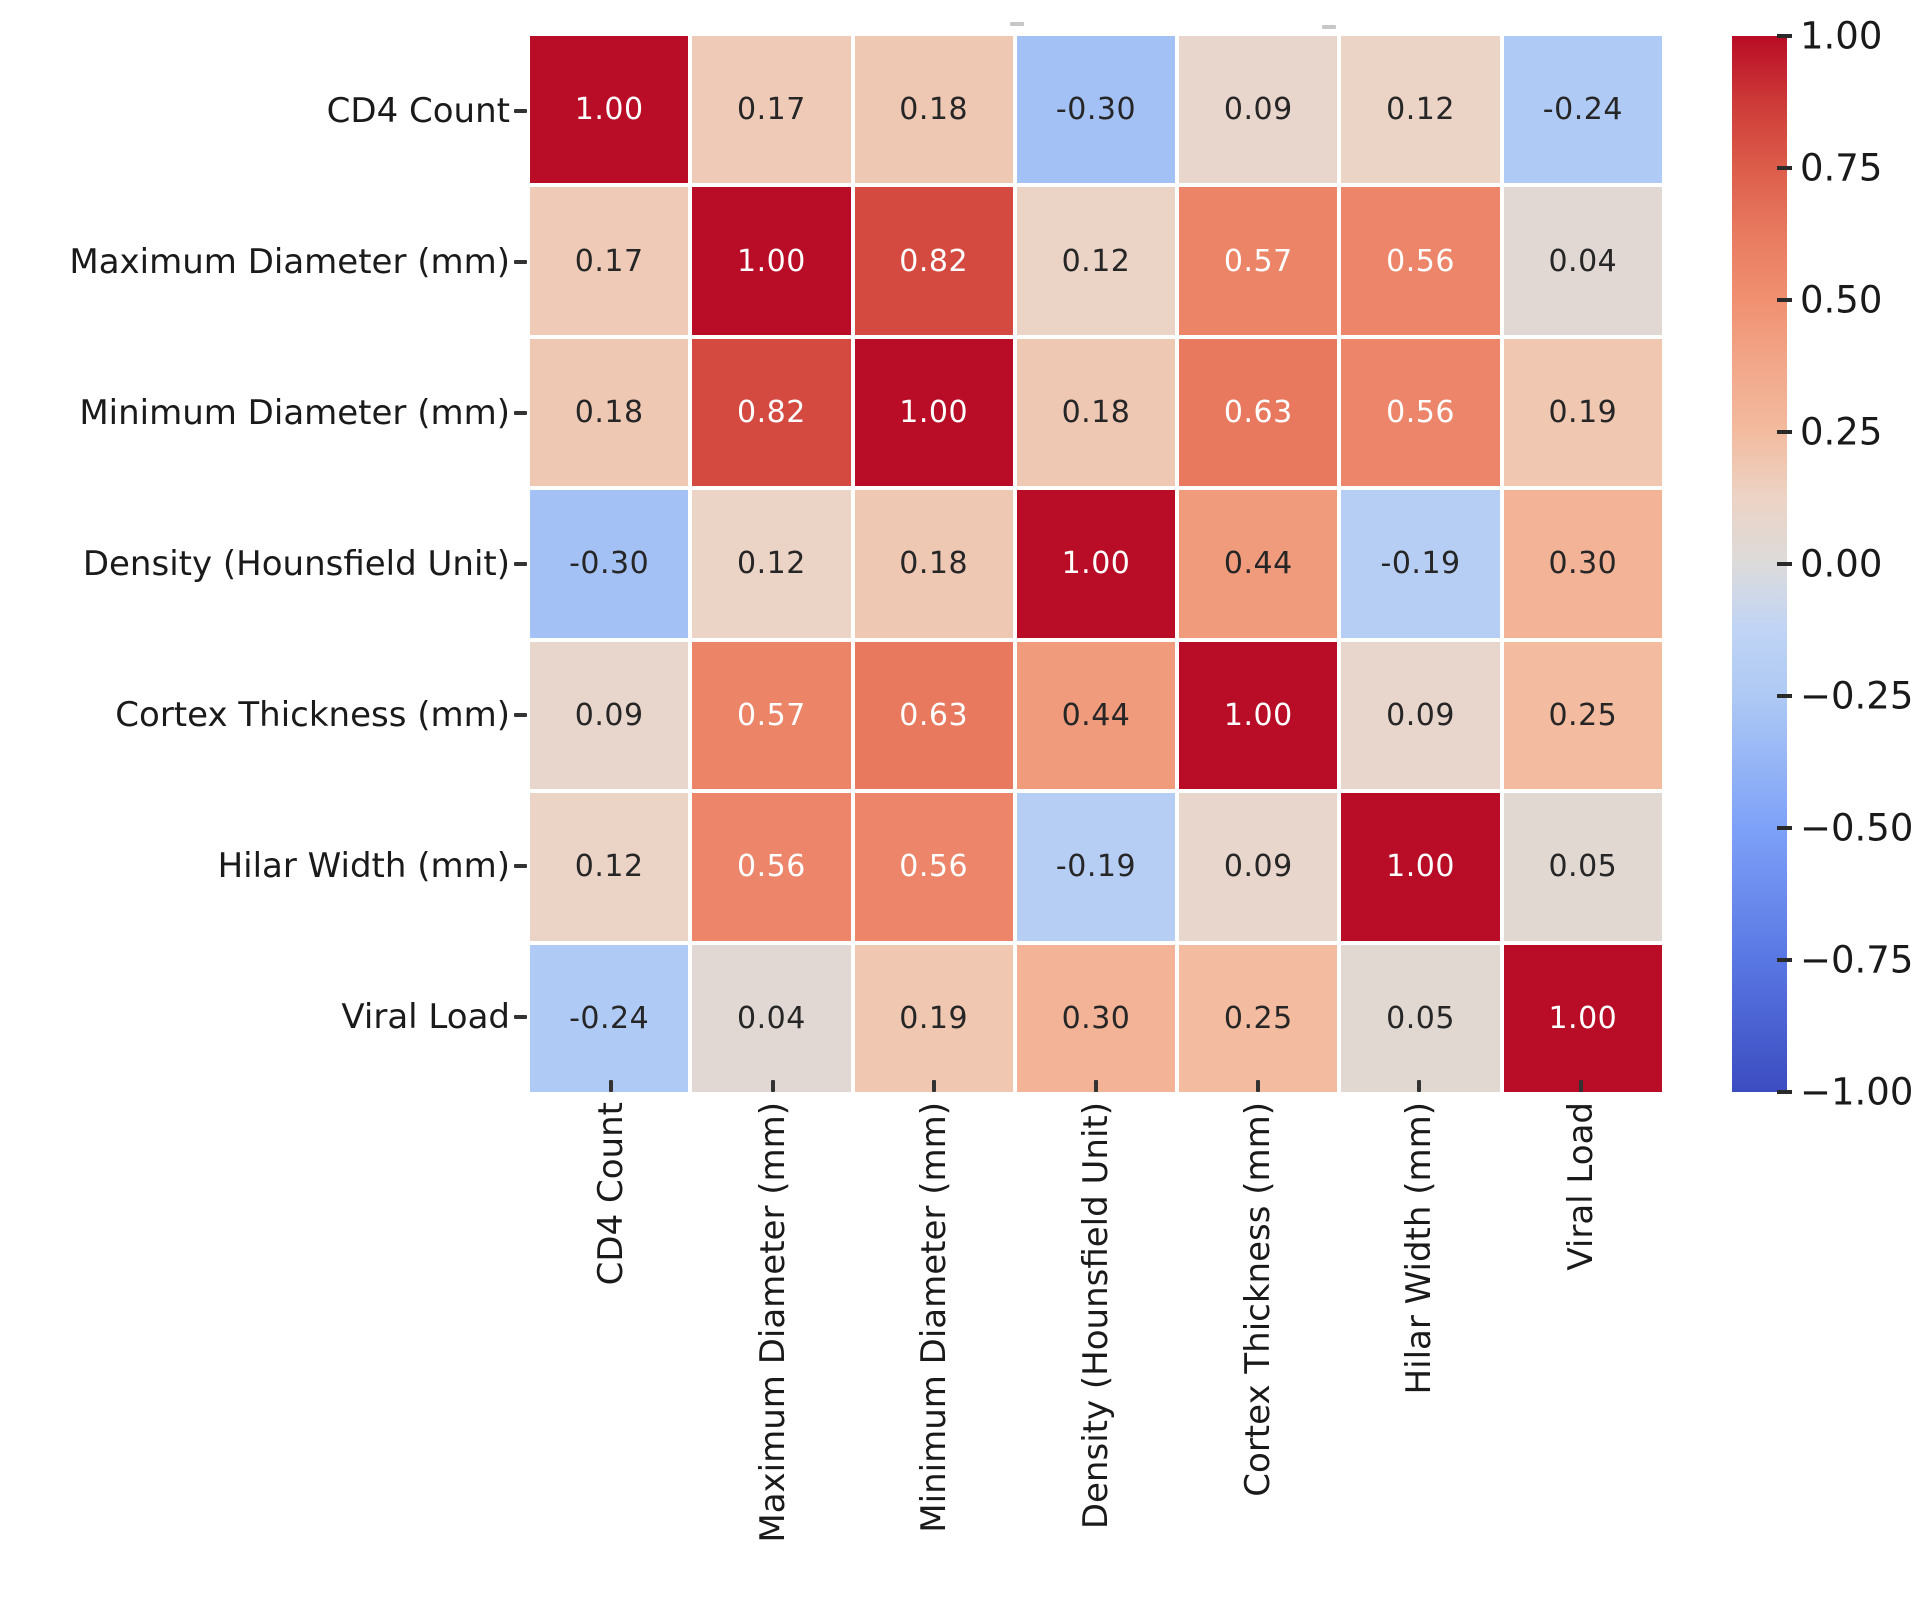  What do you see at coordinates (1420, 867) in the screenshot?
I see `heatmap-cell-r5-c5: 1.00` at bounding box center [1420, 867].